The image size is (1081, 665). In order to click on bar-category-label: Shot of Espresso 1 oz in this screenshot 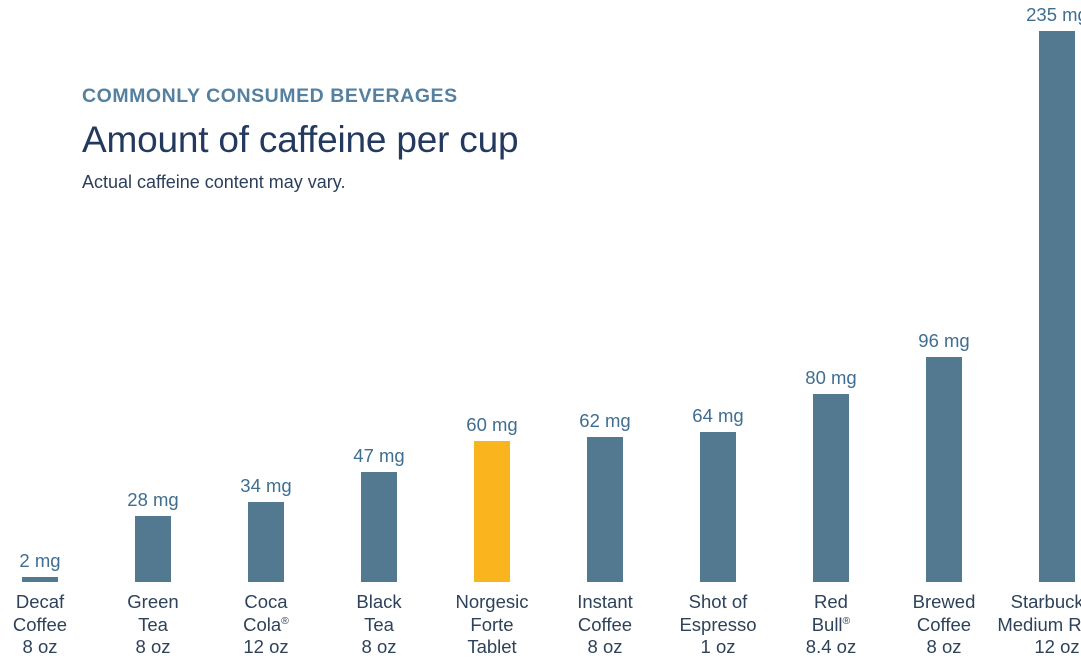, I will do `click(718, 625)`.